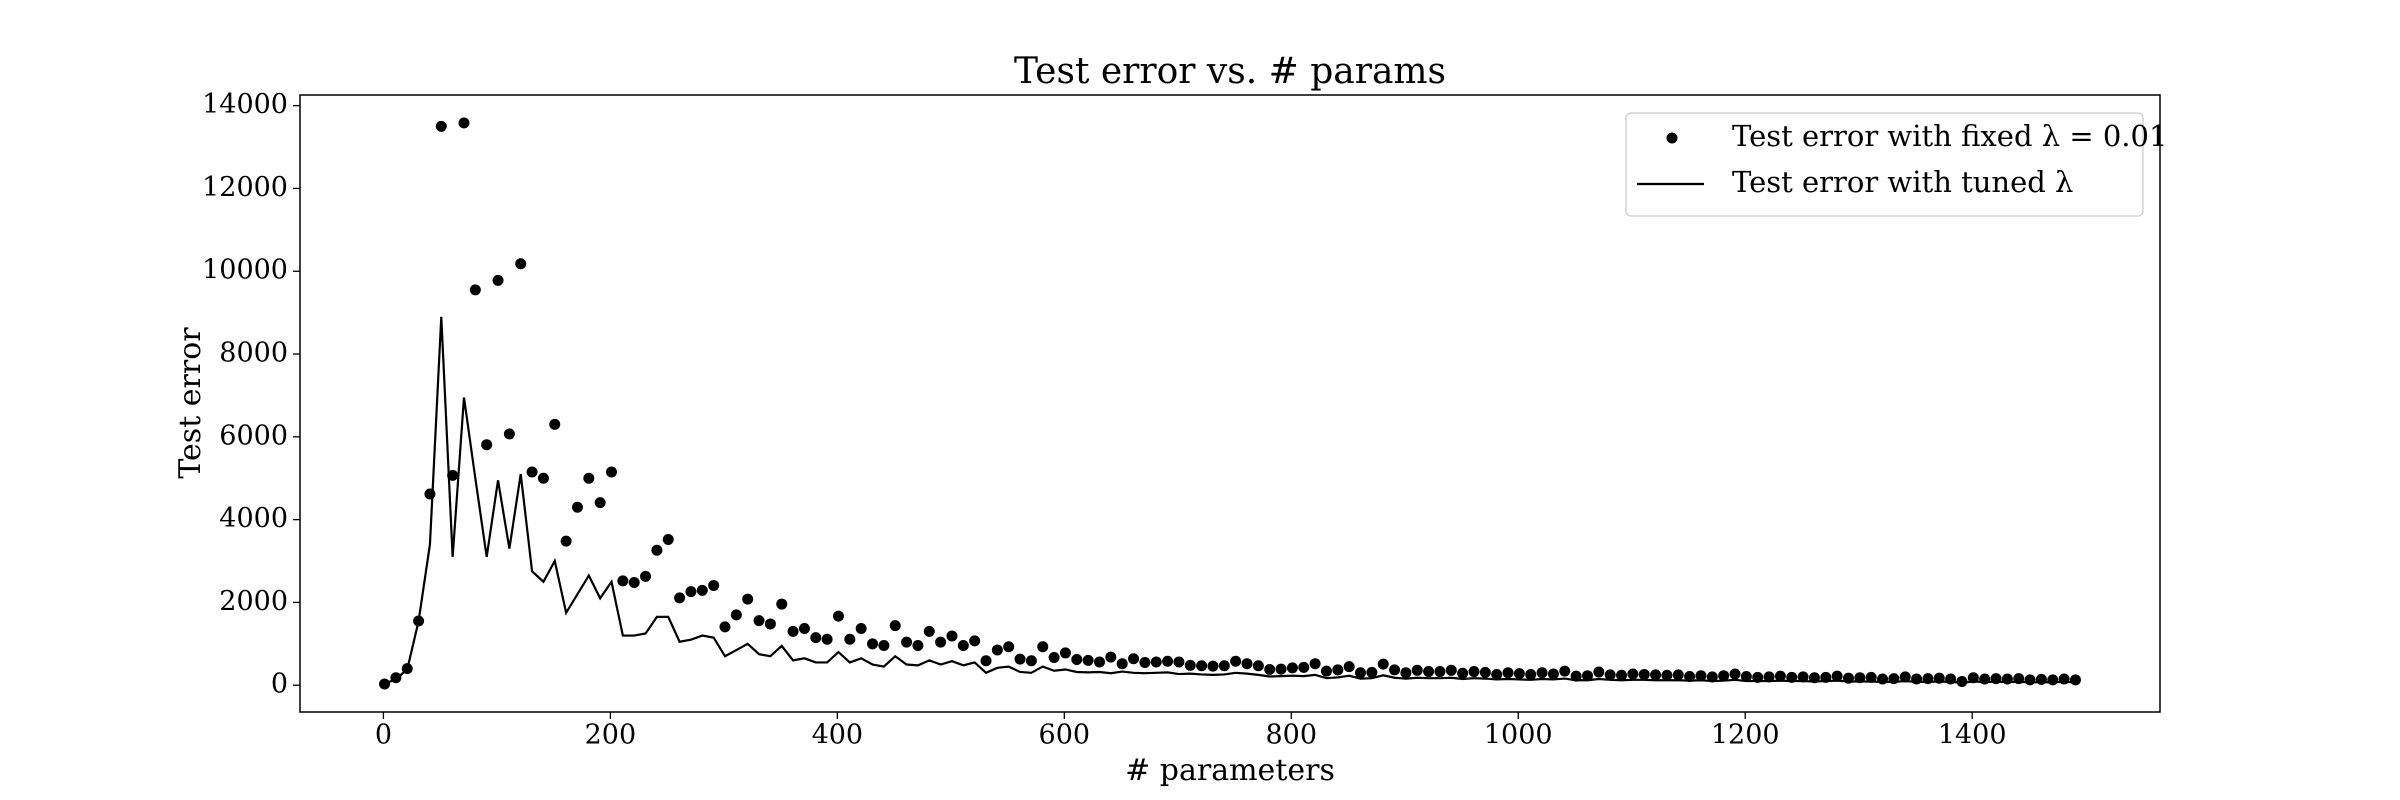  Describe the element at coordinates (253, 518) in the screenshot. I see `y-tick-label: 4000` at that location.